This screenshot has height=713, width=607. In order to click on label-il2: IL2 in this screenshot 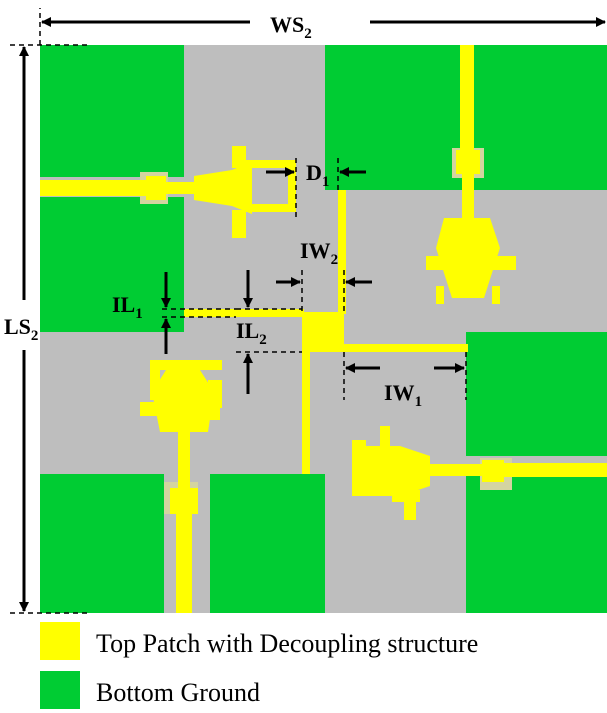, I will do `click(251, 333)`.